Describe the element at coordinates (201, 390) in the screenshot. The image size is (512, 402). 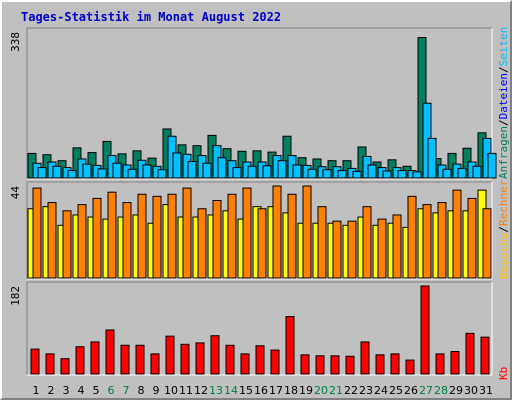
I see `x-tick-label-day-12: 12` at that location.